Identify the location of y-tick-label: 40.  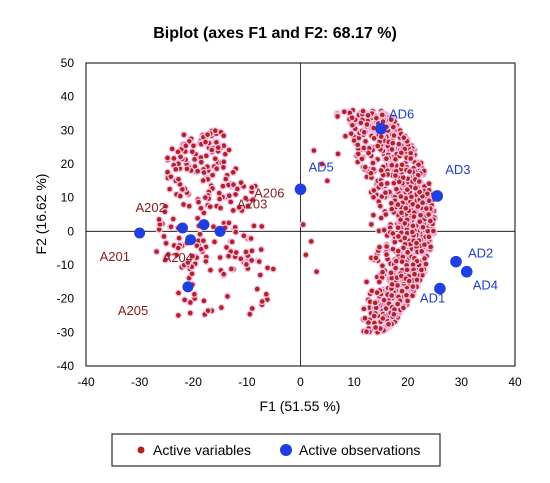
(68, 97).